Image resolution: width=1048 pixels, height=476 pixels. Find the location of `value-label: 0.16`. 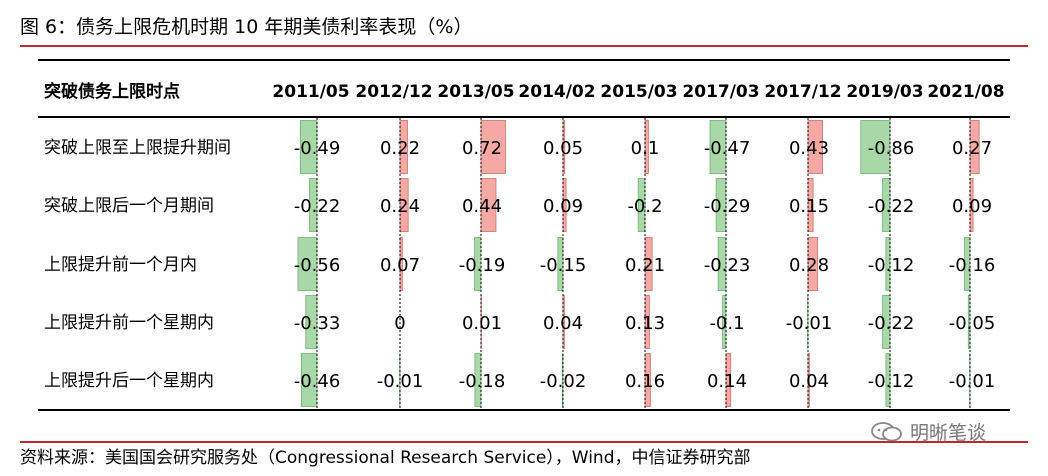

value-label: 0.16 is located at coordinates (645, 381).